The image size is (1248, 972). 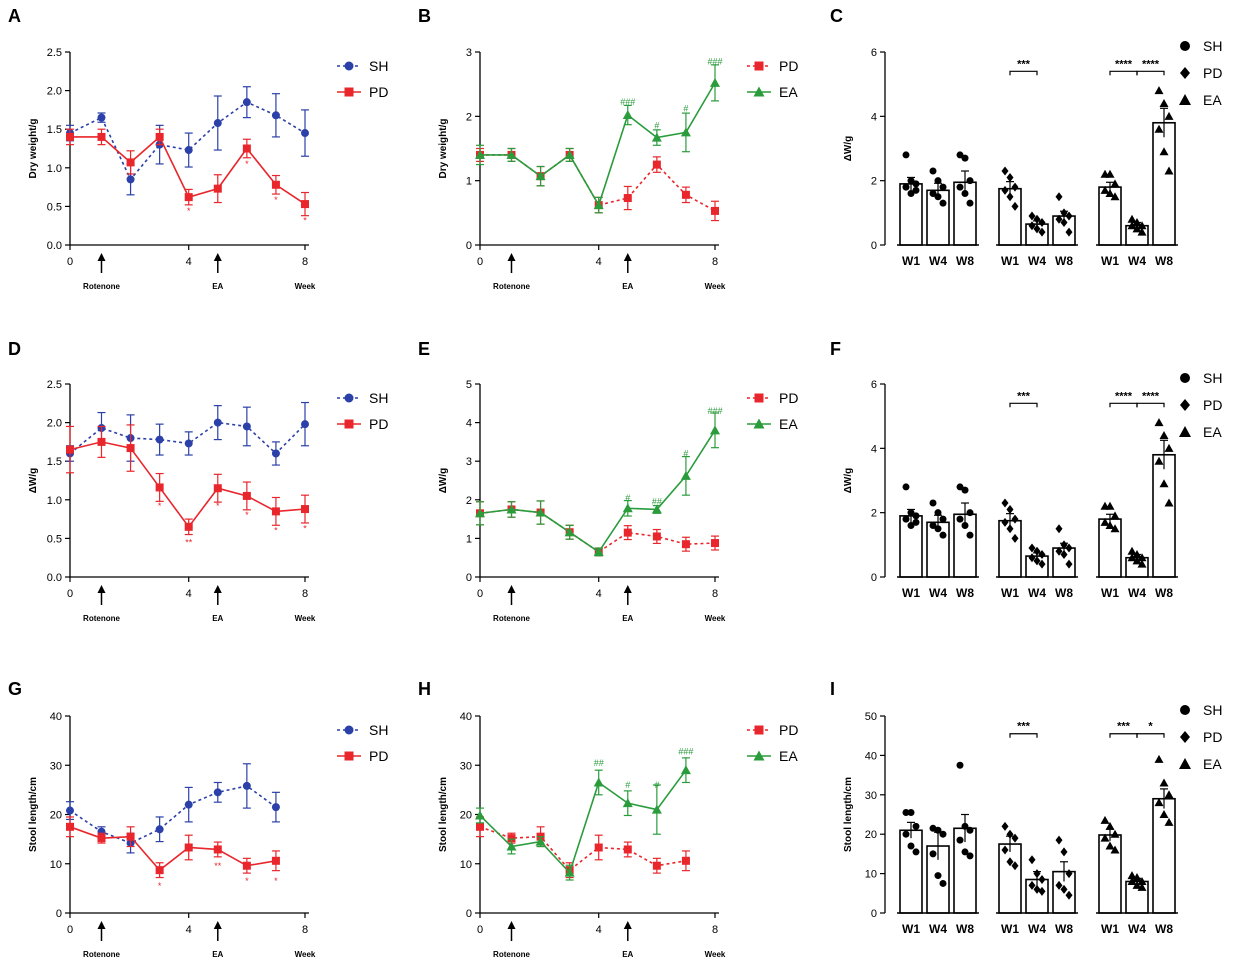 I want to click on significance-mark: #, so click(x=656, y=125).